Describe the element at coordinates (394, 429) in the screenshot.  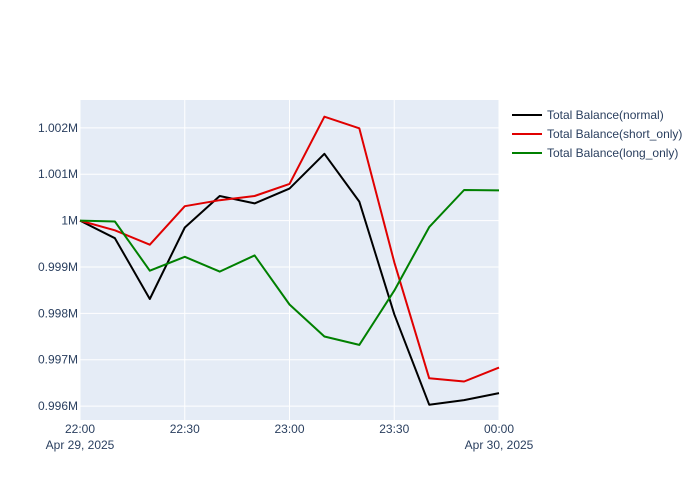
I see `x-tick-label: 23:30` at that location.